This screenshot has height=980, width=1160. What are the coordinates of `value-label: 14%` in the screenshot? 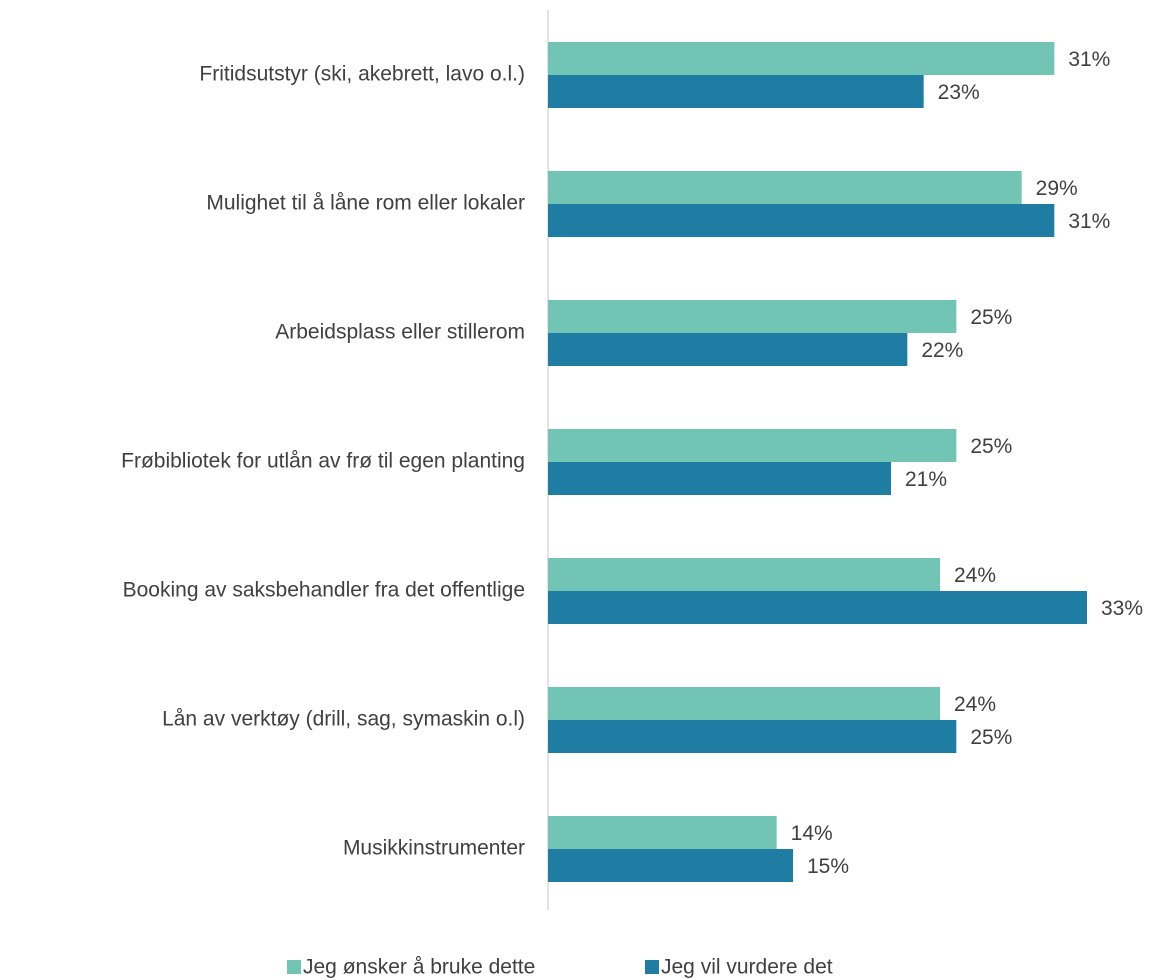 It's located at (812, 833).